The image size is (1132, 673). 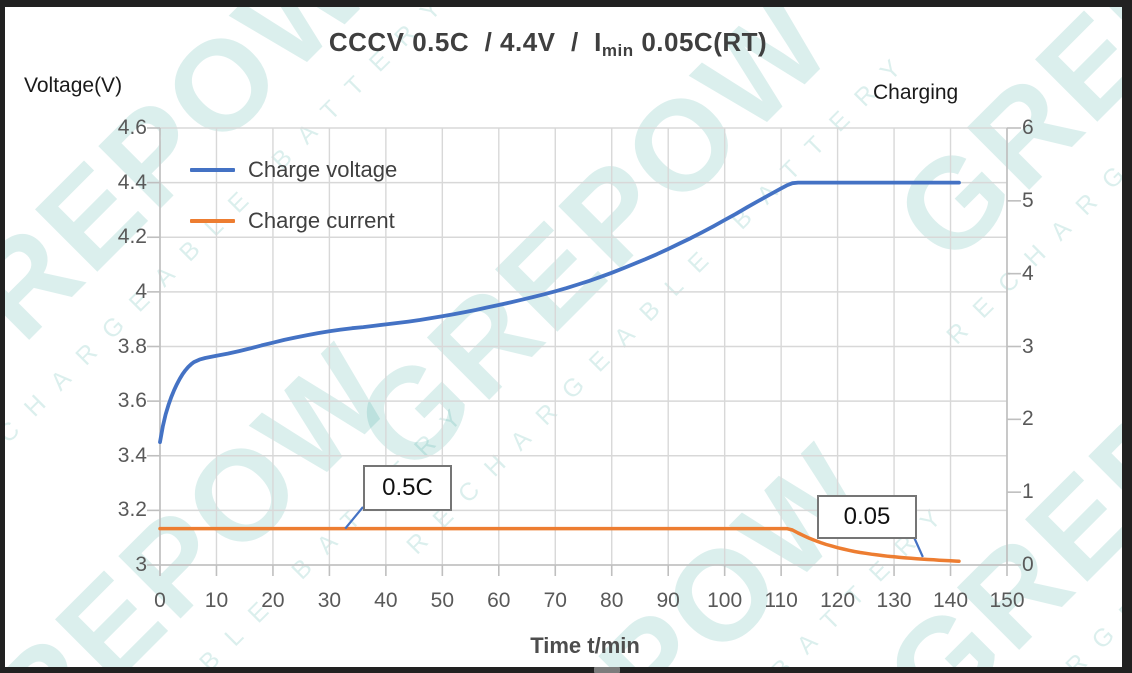 I want to click on annotation-0-5c: 0.5C, so click(x=407, y=488).